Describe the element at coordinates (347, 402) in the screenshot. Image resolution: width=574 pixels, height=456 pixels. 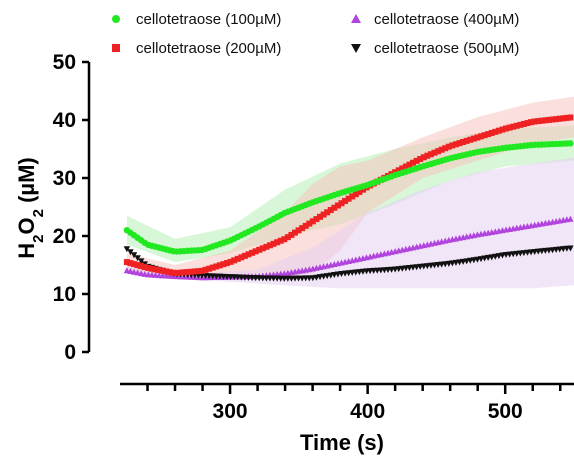
I see `x-axis: 300 400 500` at that location.